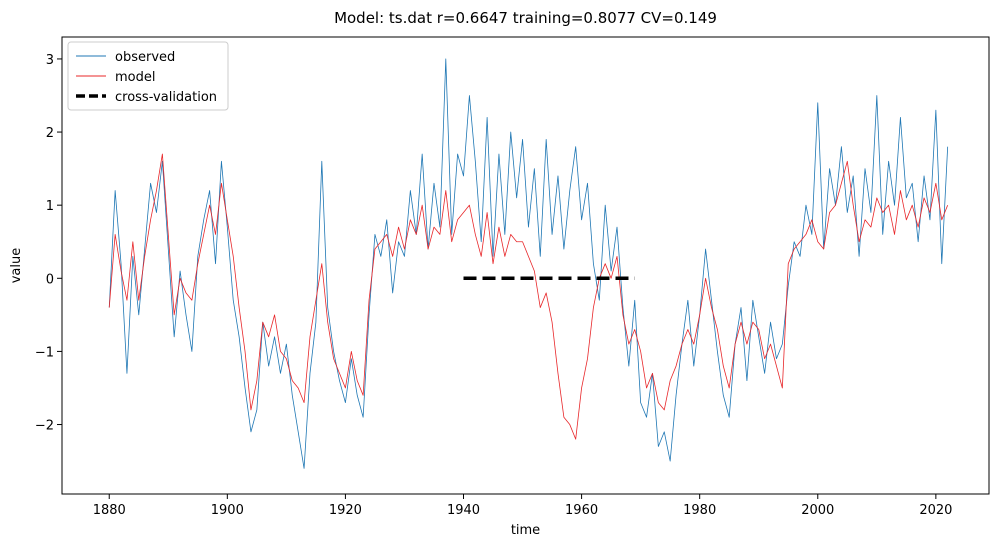 This screenshot has height=547, width=999. I want to click on legend-label-model: model, so click(135, 77).